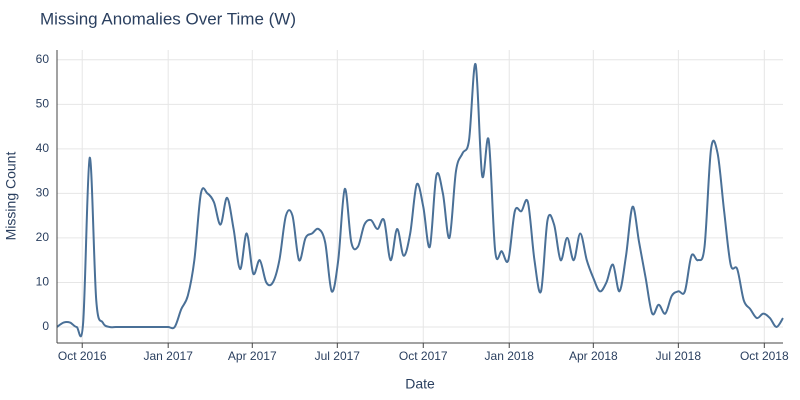 This screenshot has width=800, height=400. I want to click on x-tick-label: Jul 2018, so click(679, 356).